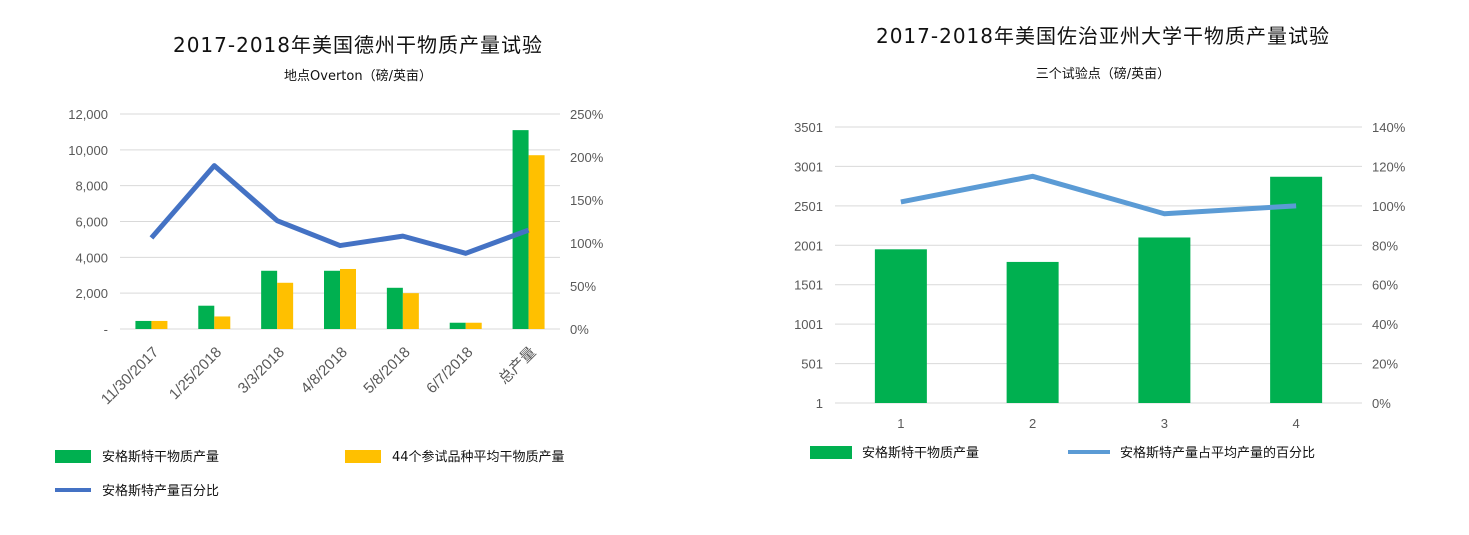  I want to click on legend-label: 44个参试品种平均干物质产量, so click(478, 457).